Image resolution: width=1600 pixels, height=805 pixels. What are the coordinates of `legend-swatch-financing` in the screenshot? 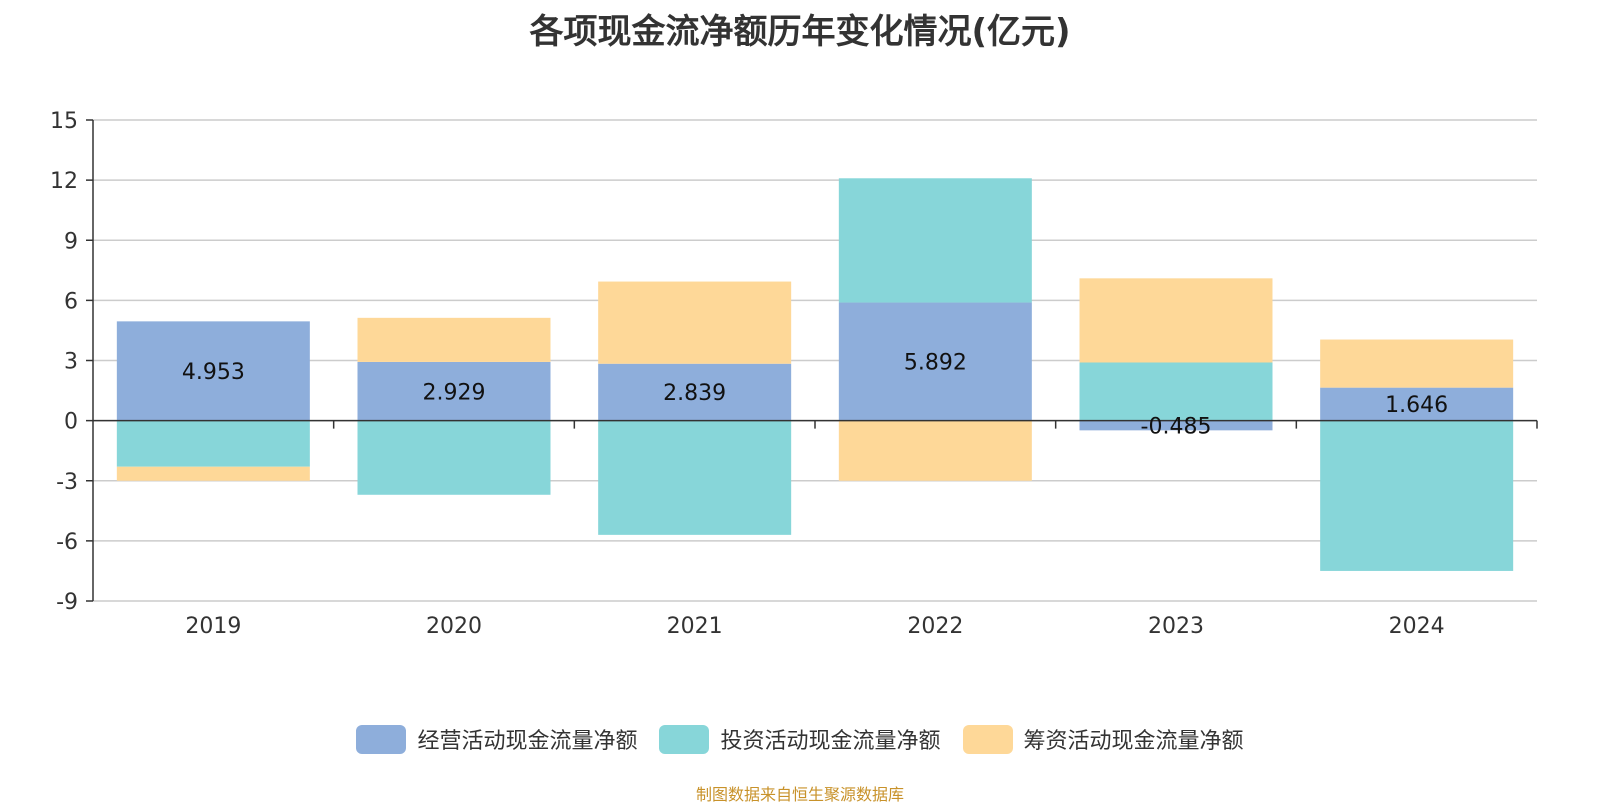 It's located at (987, 739).